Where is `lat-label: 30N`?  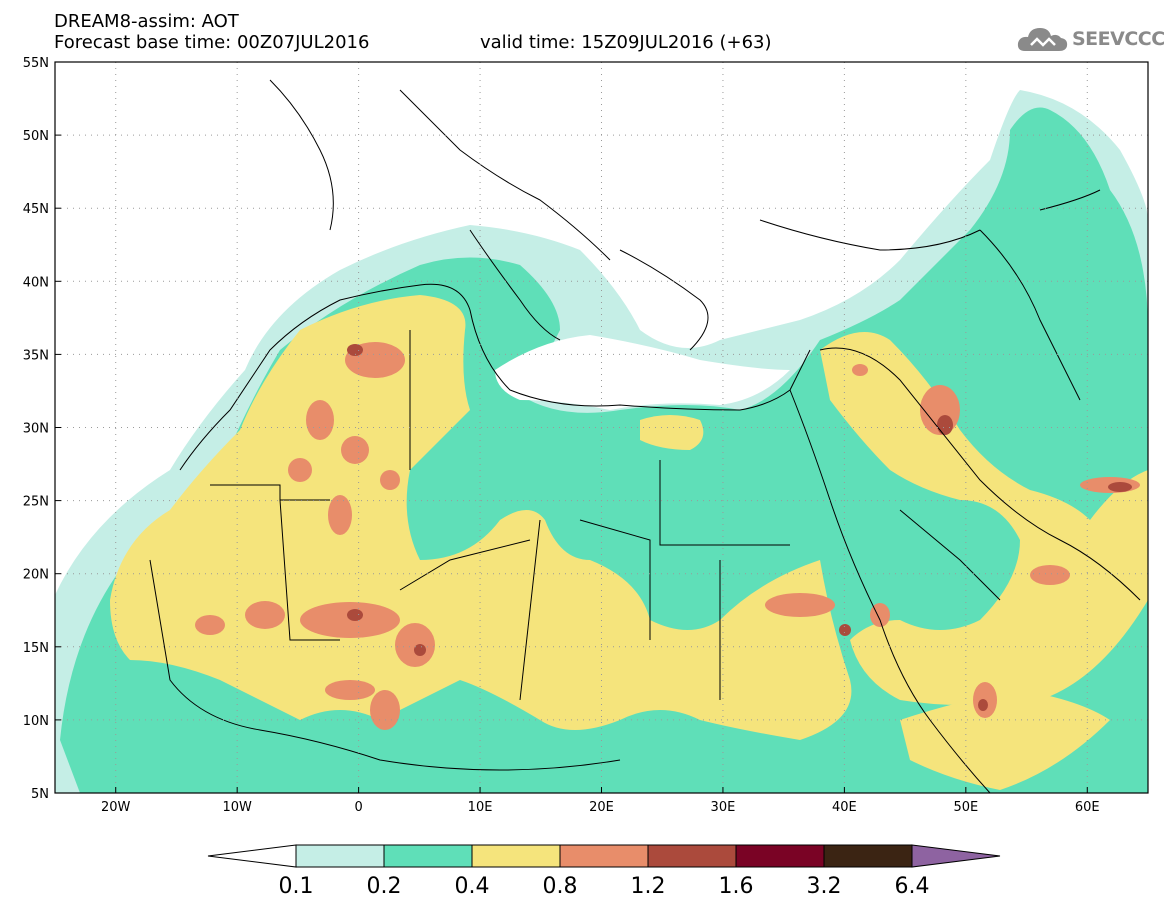
lat-label: 30N is located at coordinates (36, 429).